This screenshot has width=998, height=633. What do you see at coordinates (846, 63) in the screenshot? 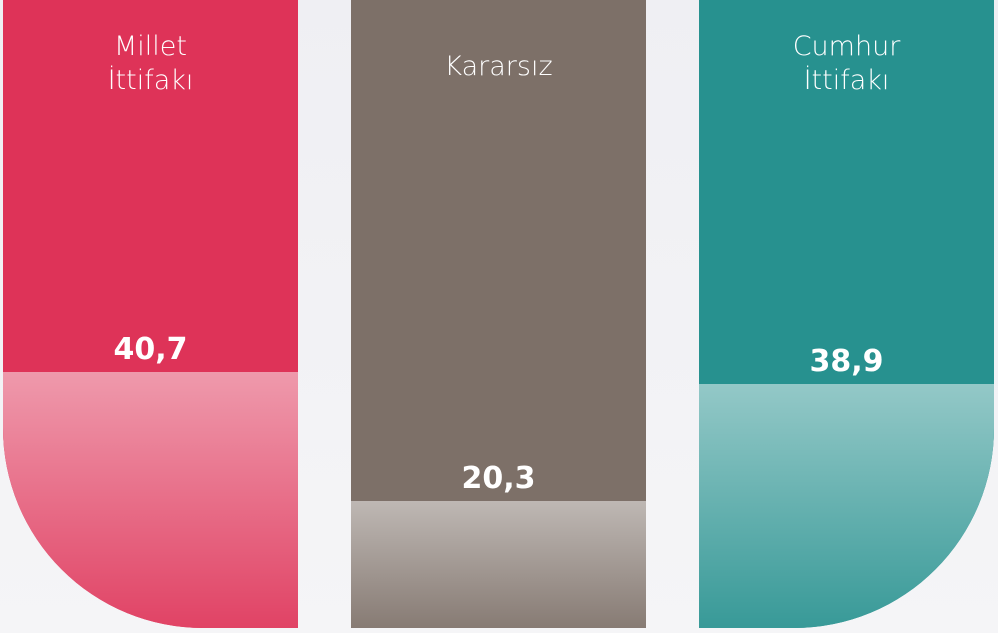
I see `category-label: Cumhur İttifakı` at bounding box center [846, 63].